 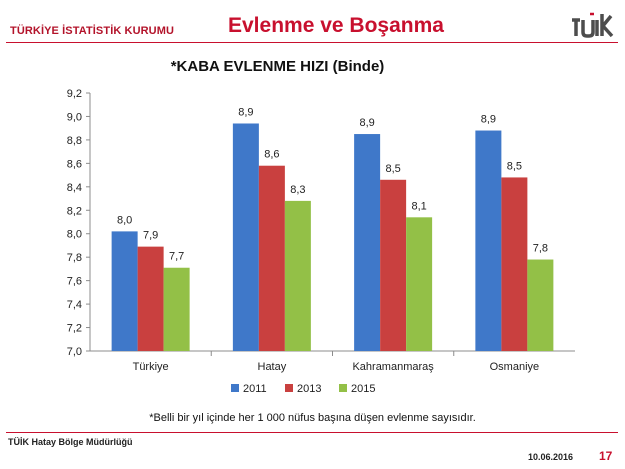 I want to click on y-tick-label: 7,4, so click(x=74, y=305).